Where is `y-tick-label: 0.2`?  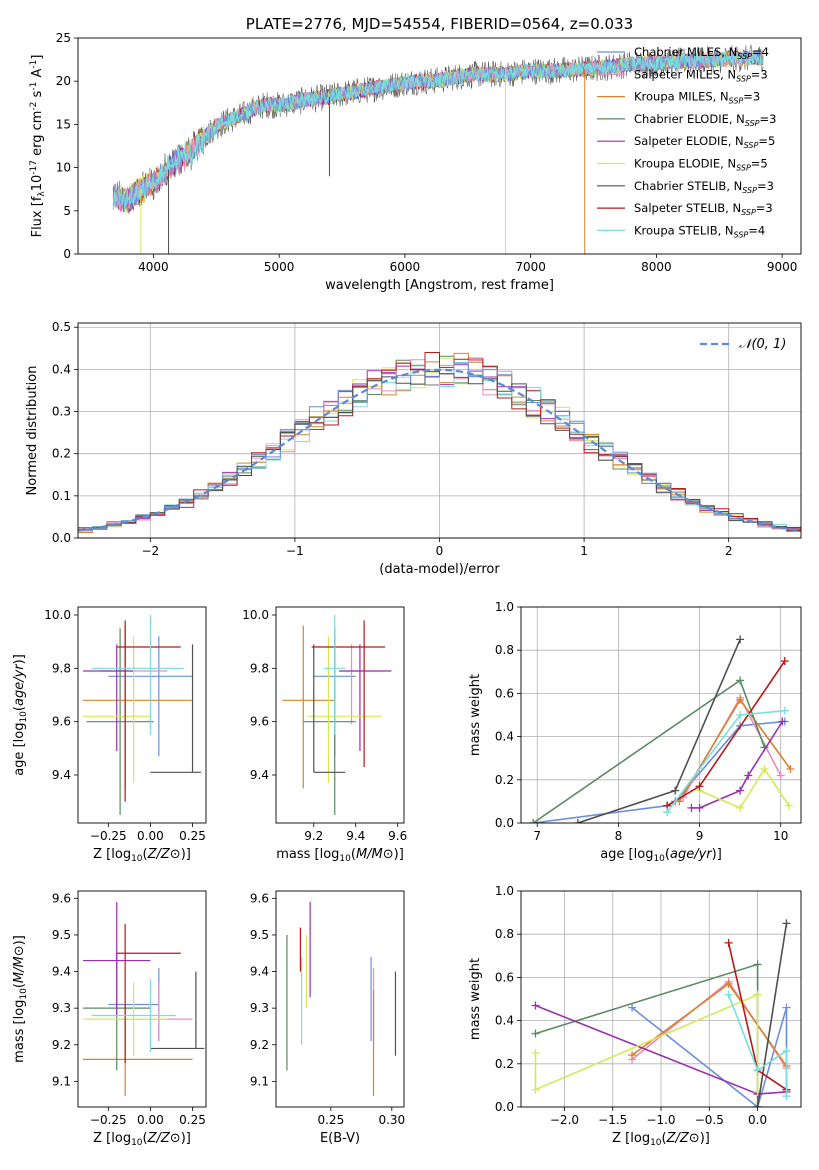 y-tick-label: 0.2 is located at coordinates (61, 454).